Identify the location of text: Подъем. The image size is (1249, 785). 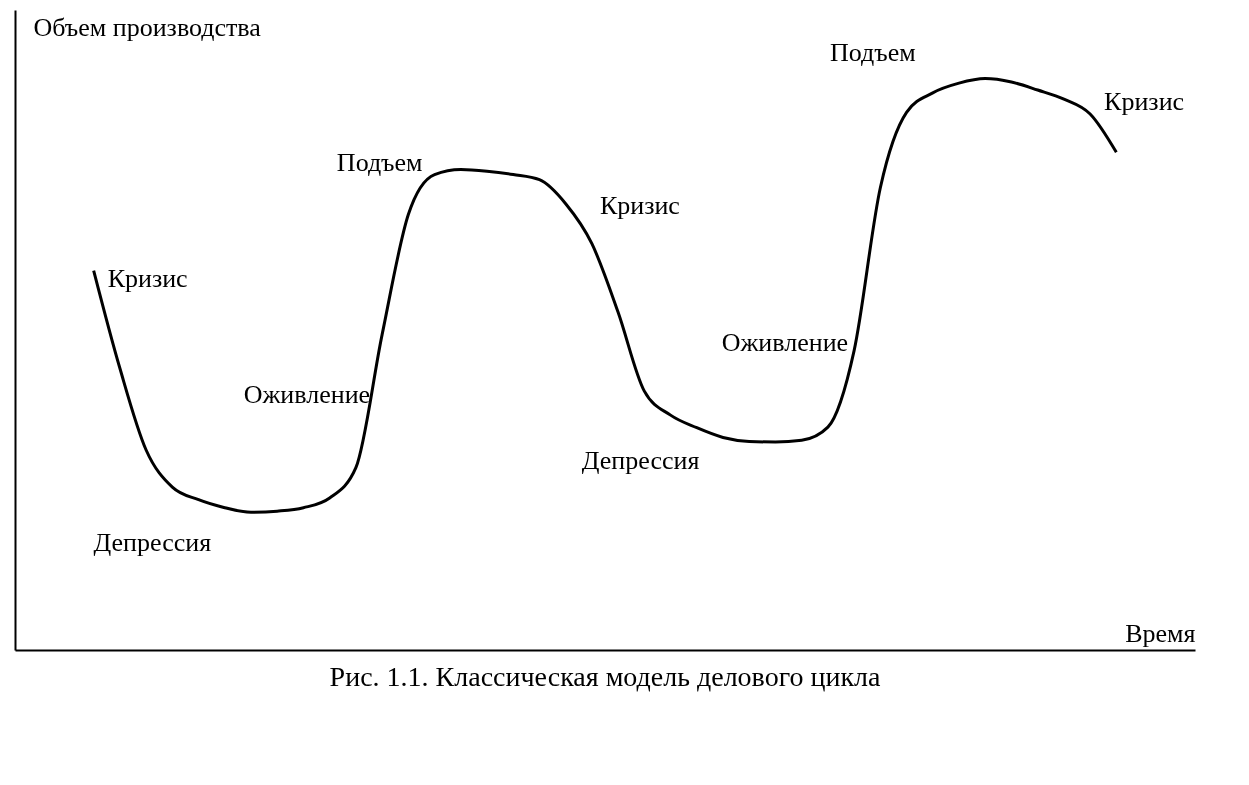
(872, 52).